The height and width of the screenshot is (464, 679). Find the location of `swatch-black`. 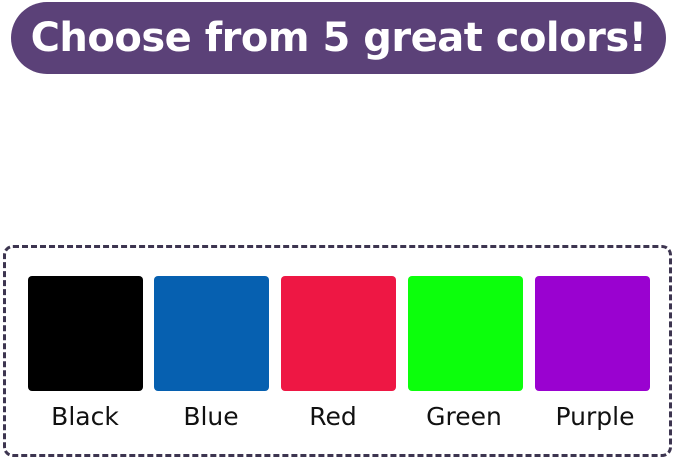

swatch-black is located at coordinates (85, 333).